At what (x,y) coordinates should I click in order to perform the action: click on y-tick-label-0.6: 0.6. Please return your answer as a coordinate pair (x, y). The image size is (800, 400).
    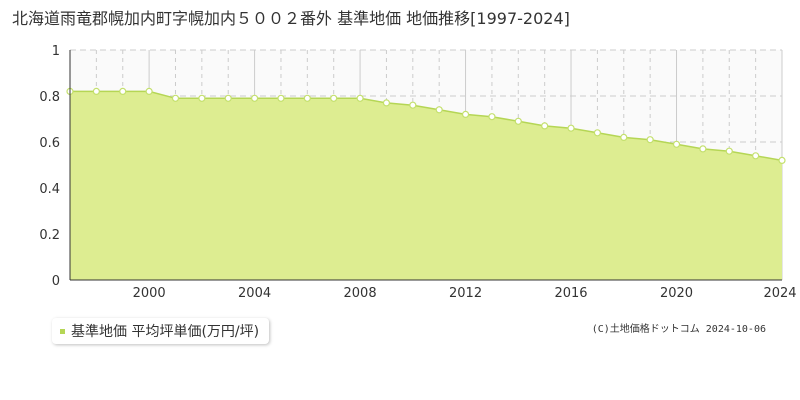
    Looking at the image, I should click on (49, 143).